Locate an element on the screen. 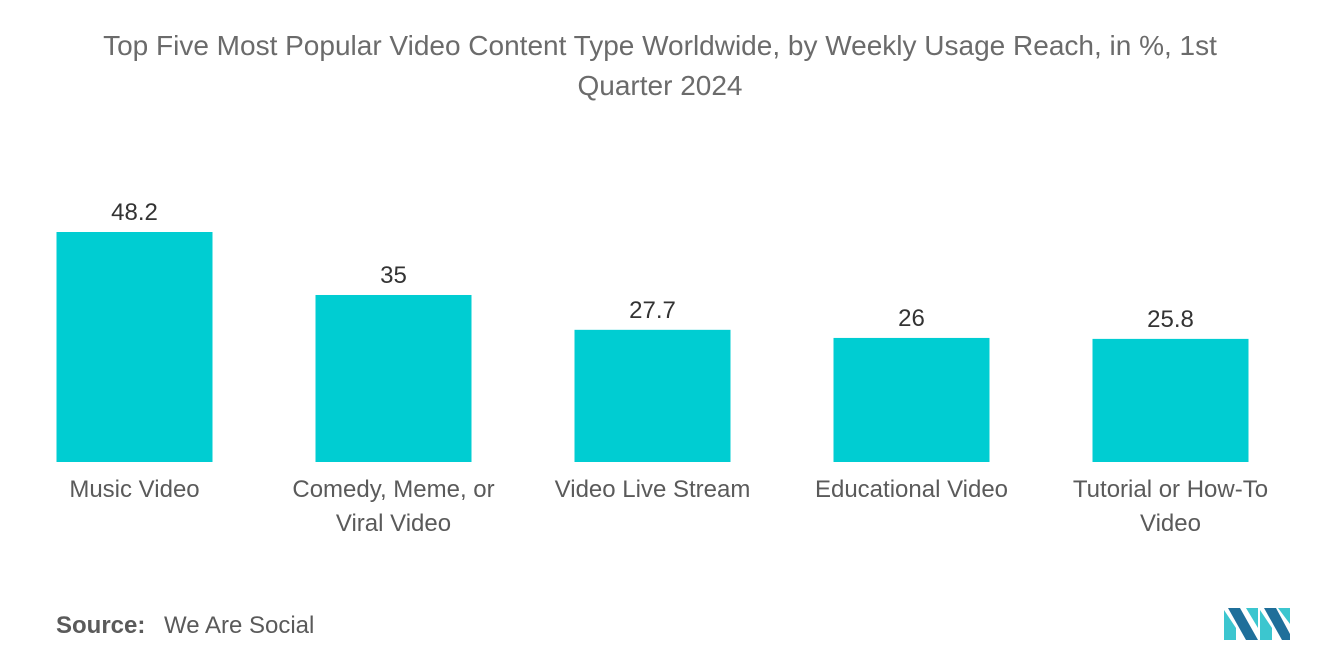 The image size is (1320, 665). category-label-3: Video Live Stream is located at coordinates (653, 489).